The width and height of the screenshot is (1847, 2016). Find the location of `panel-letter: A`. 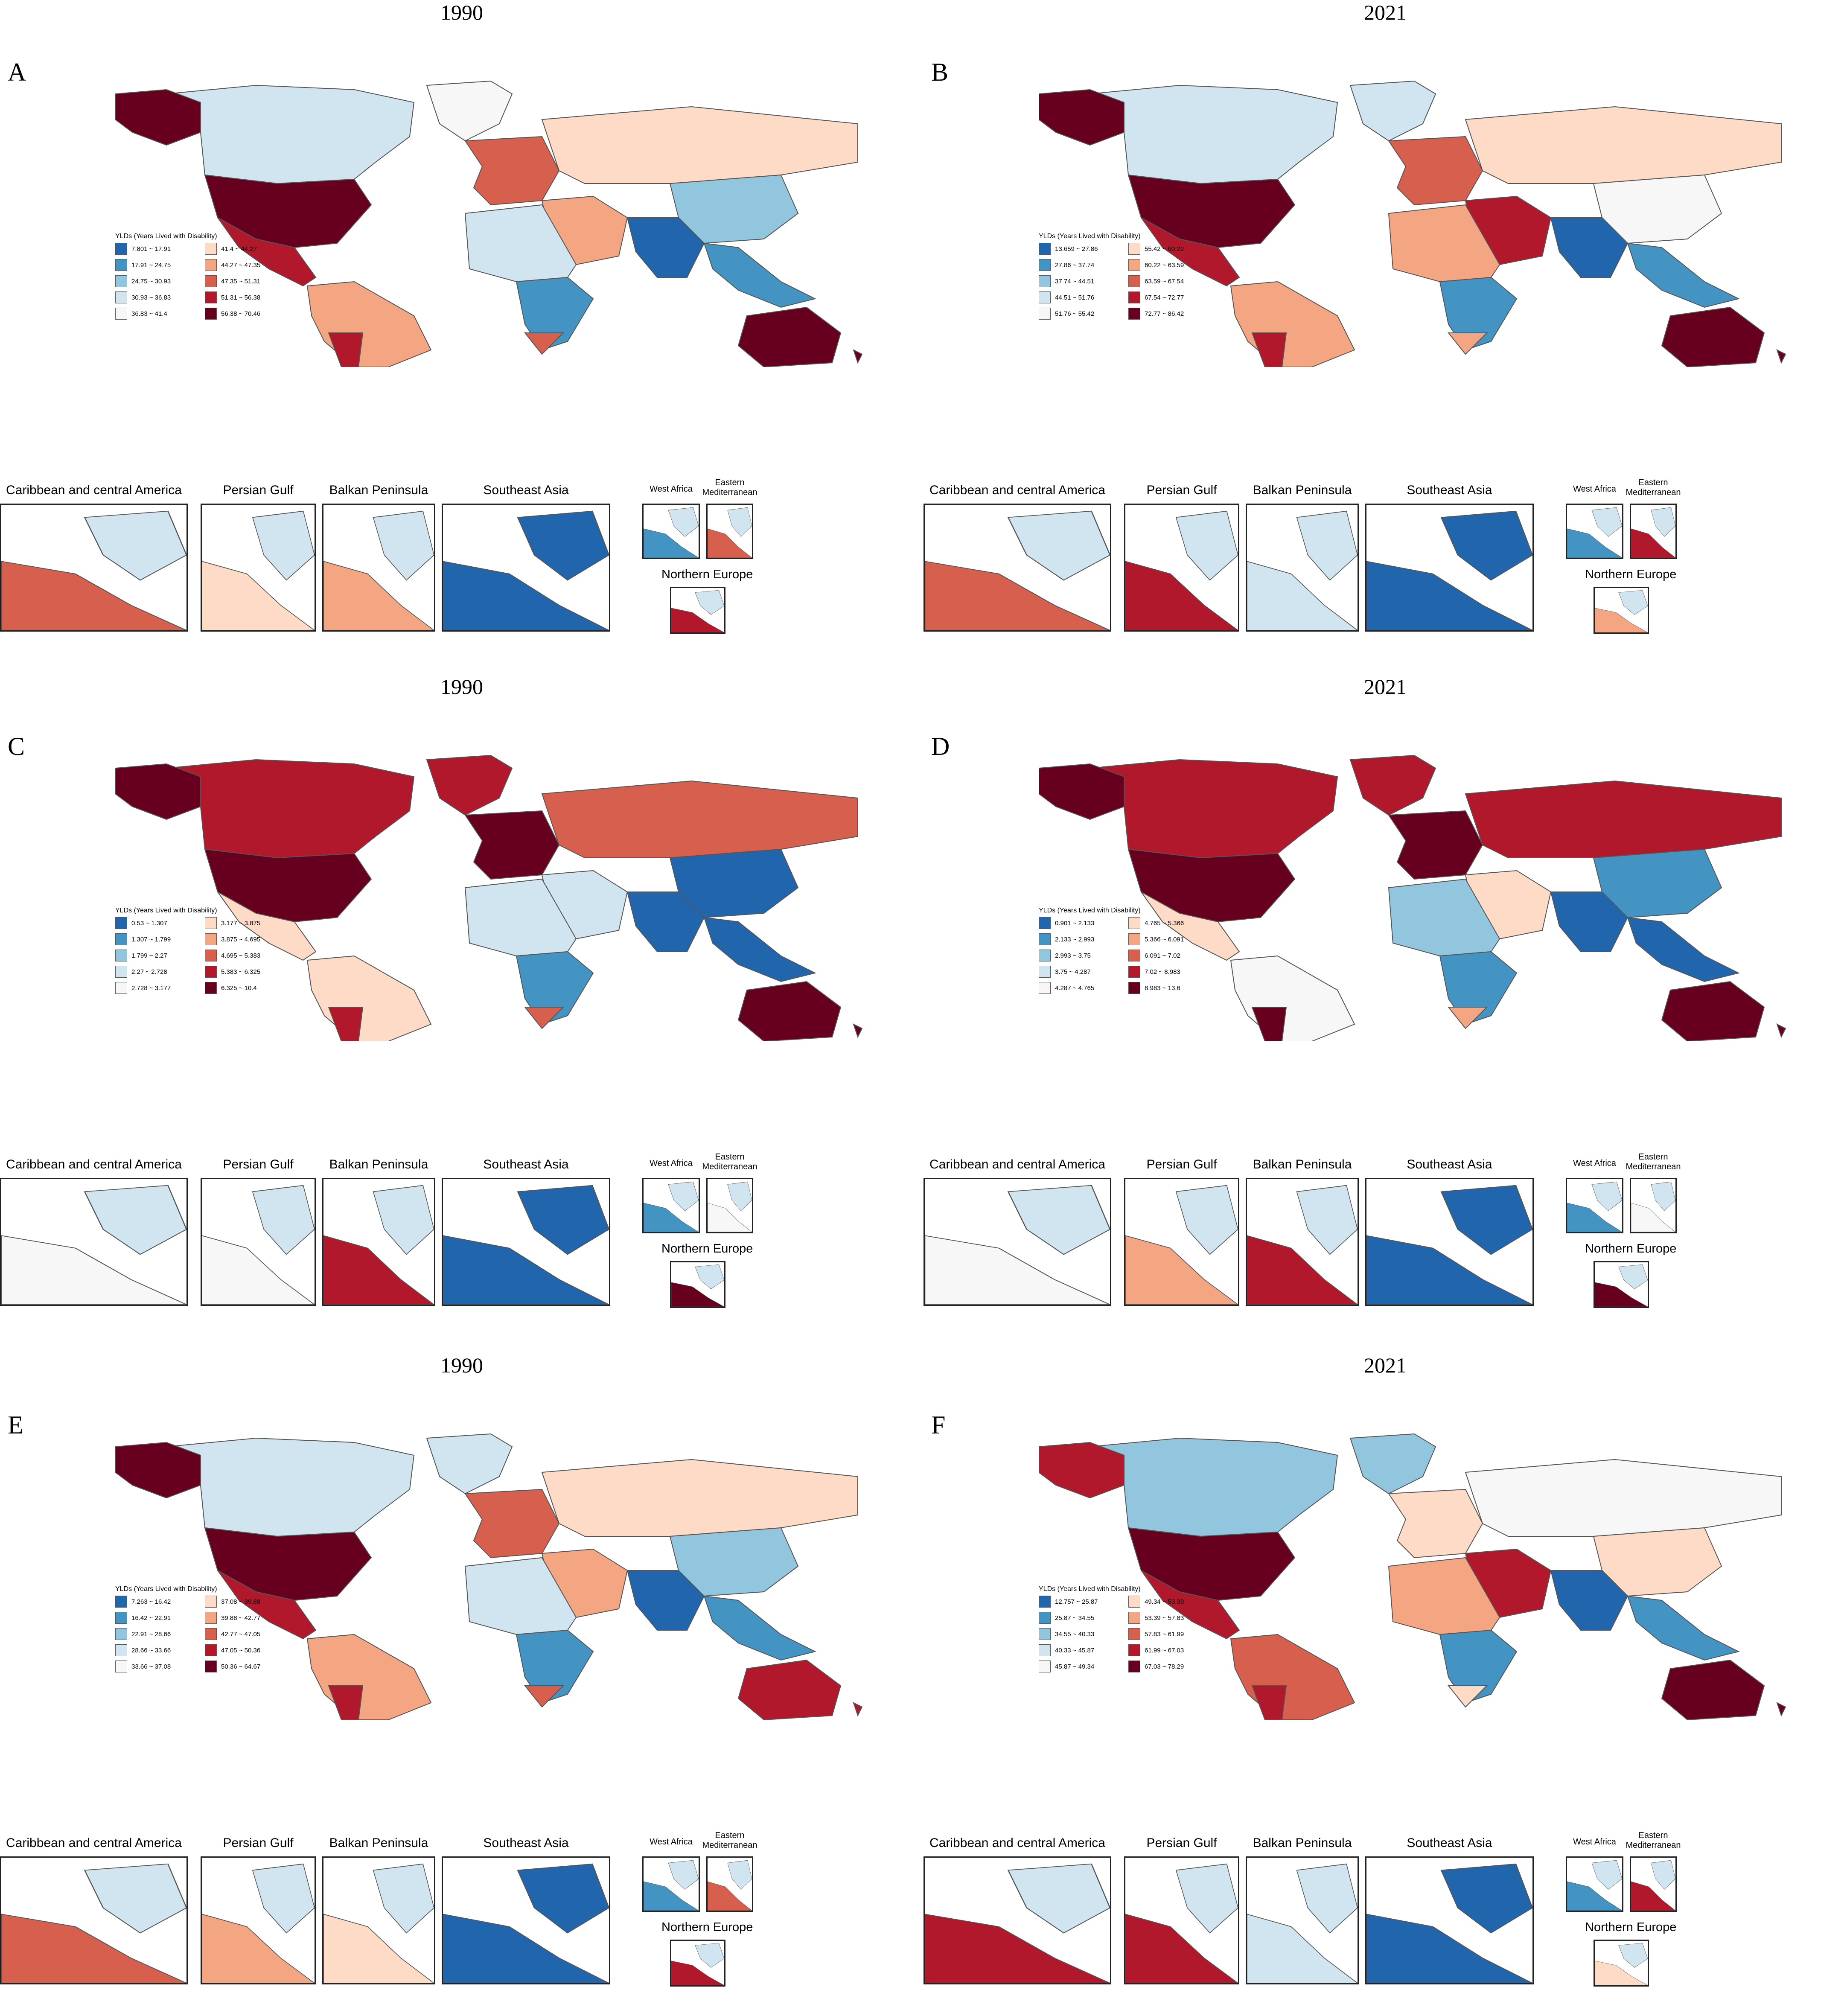

panel-letter: A is located at coordinates (17, 72).